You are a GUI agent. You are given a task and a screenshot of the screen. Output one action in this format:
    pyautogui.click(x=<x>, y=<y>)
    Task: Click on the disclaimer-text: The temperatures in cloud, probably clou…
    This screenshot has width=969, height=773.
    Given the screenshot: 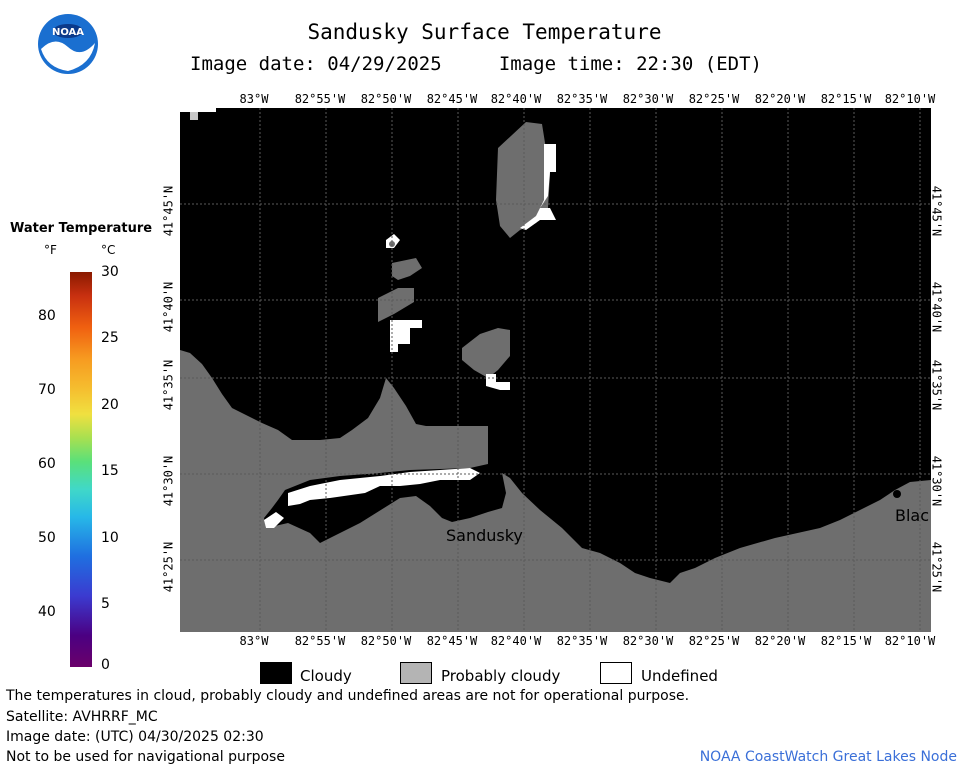 What is the action you would take?
    pyautogui.click(x=348, y=696)
    